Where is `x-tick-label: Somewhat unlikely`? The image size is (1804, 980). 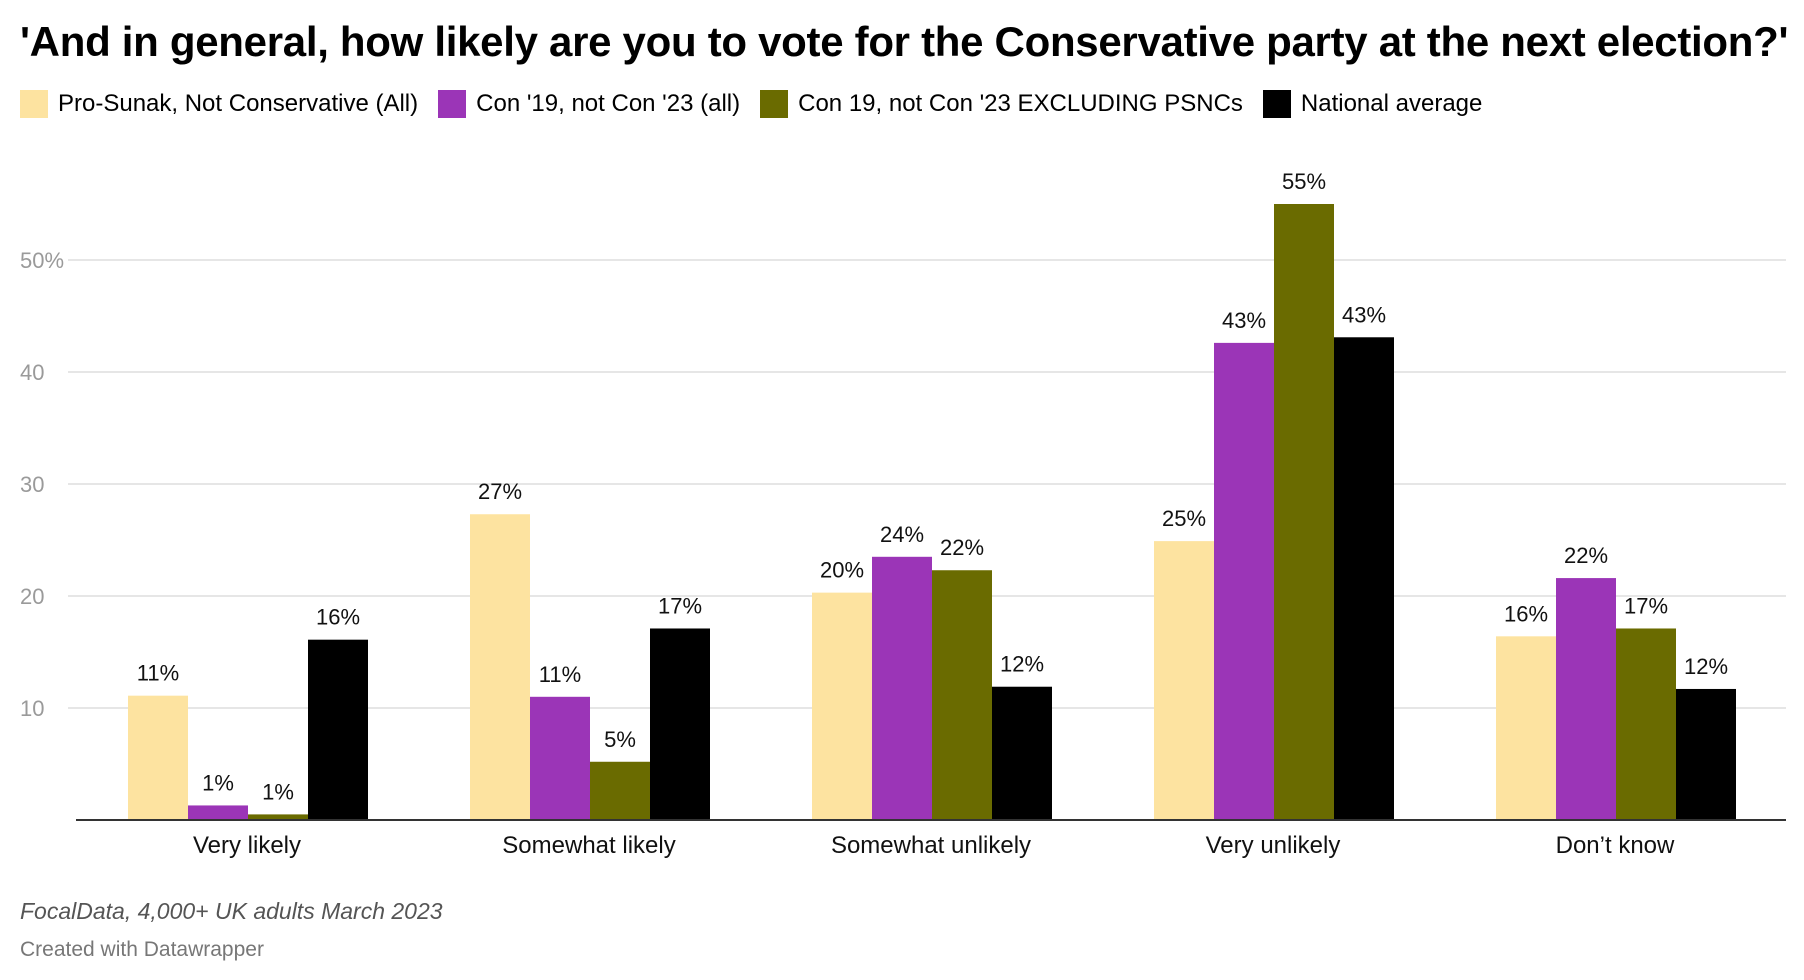 x-tick-label: Somewhat unlikely is located at coordinates (931, 845).